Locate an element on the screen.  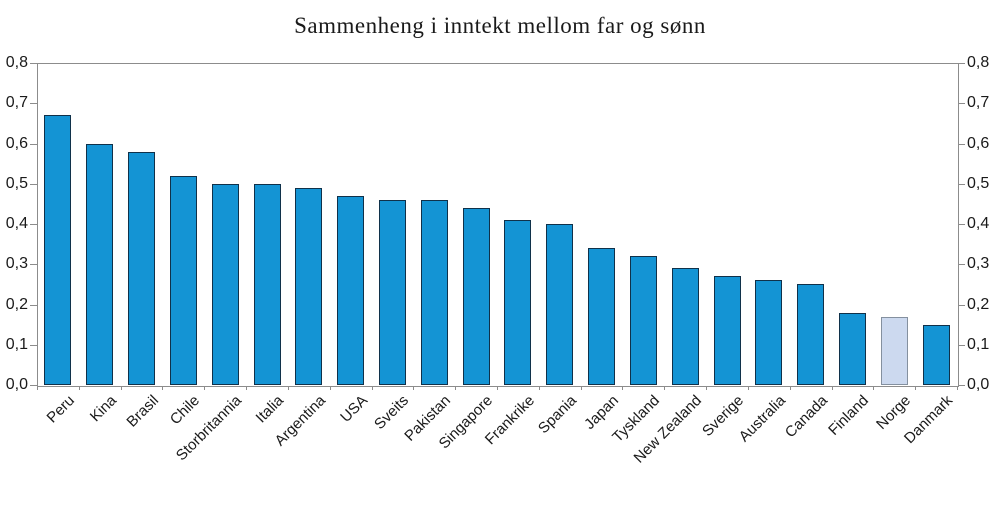
x-tick-label: Spania is located at coordinates (557, 415).